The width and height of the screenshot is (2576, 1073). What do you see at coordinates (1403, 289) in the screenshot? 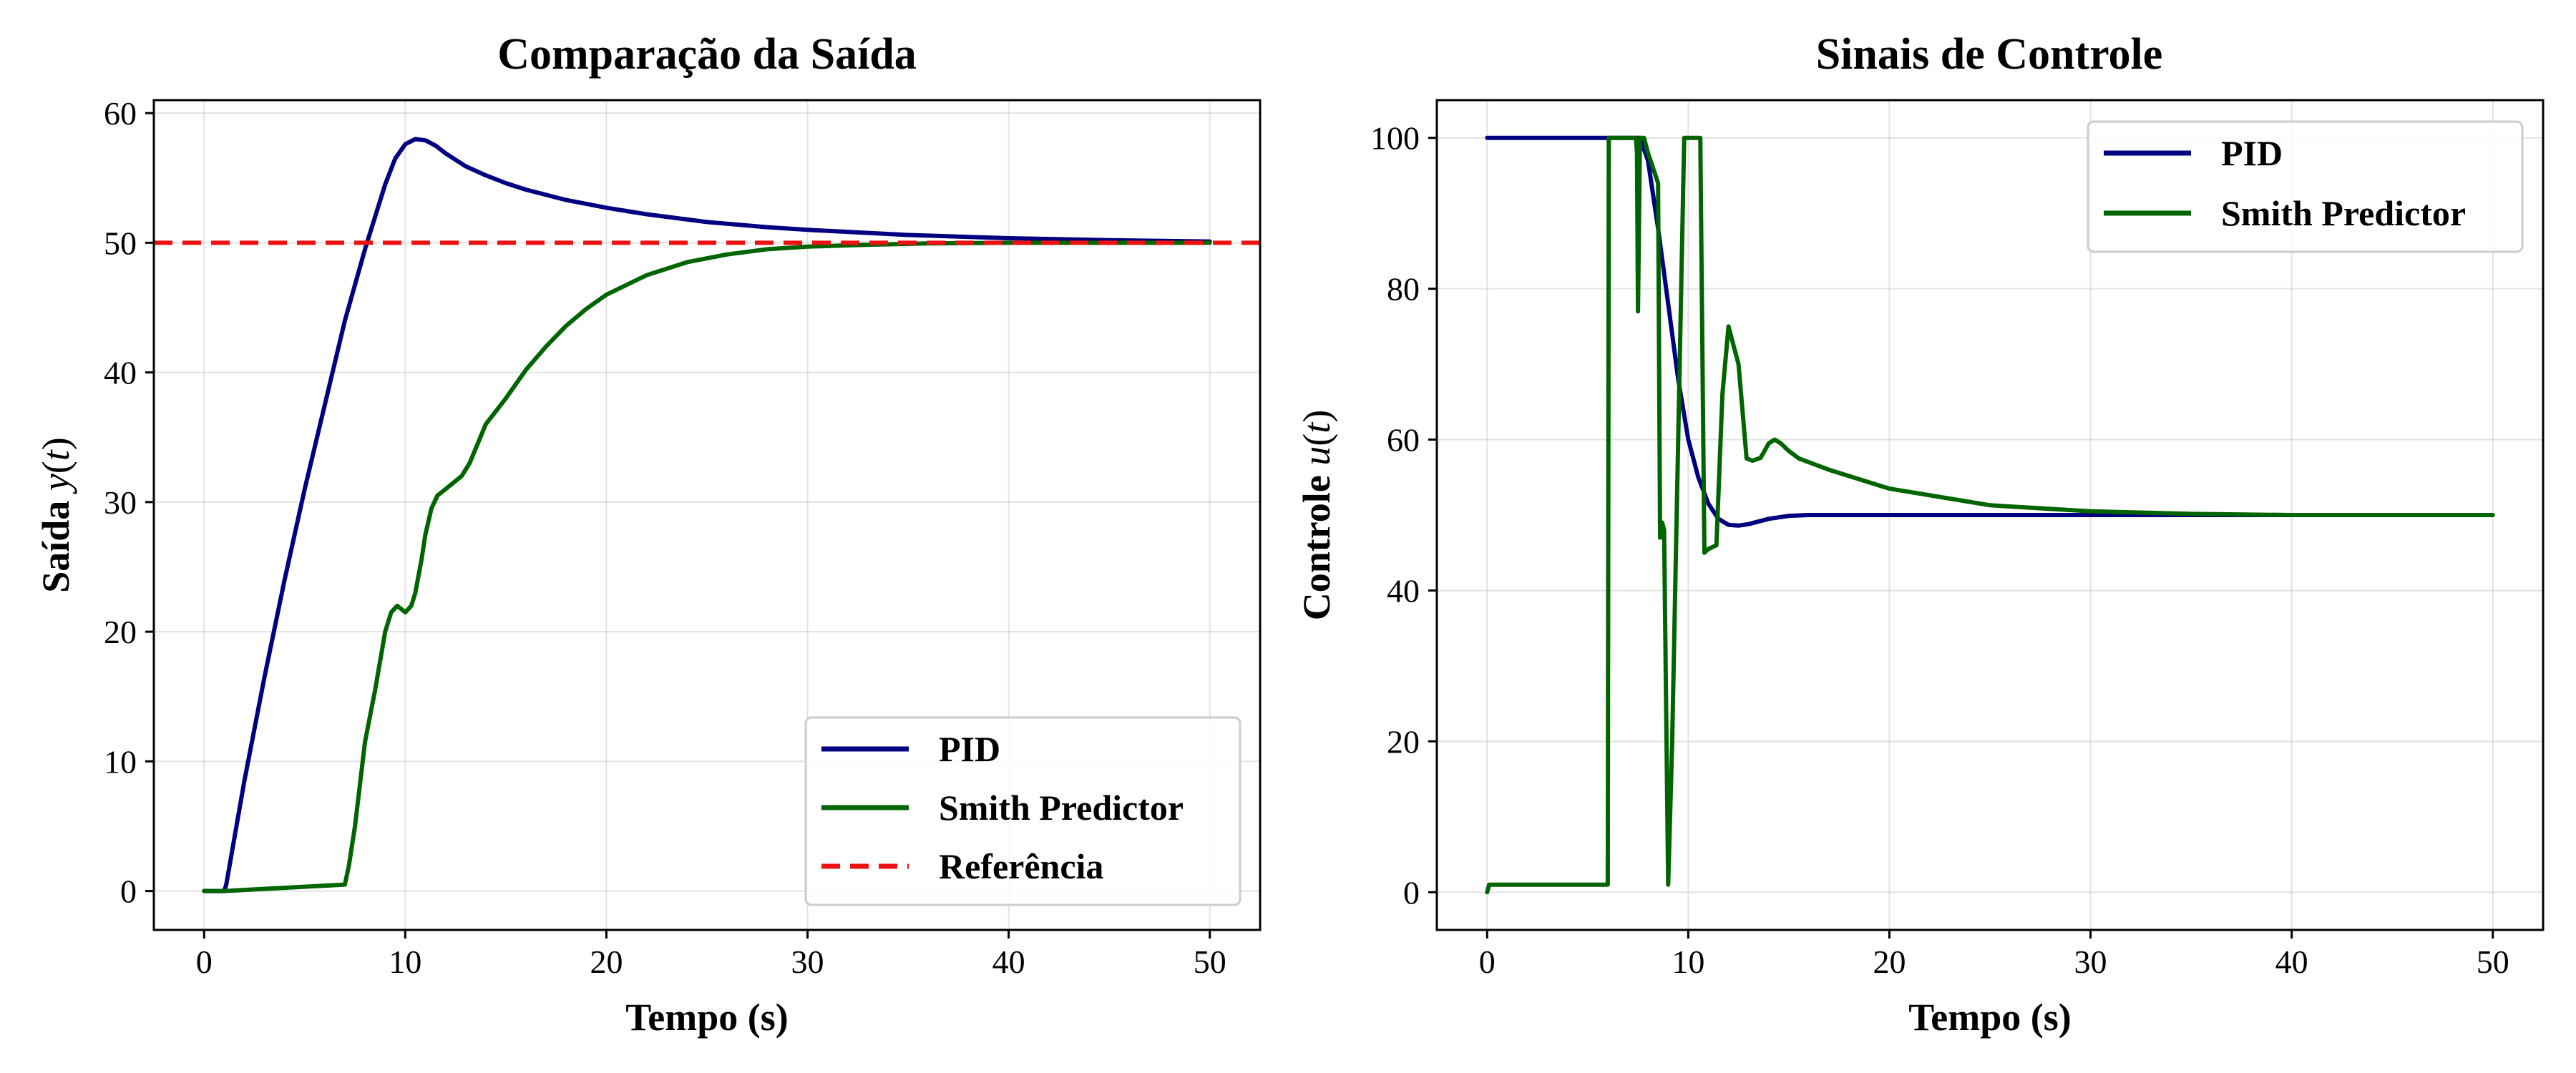
I see `y-tick-label: 80` at bounding box center [1403, 289].